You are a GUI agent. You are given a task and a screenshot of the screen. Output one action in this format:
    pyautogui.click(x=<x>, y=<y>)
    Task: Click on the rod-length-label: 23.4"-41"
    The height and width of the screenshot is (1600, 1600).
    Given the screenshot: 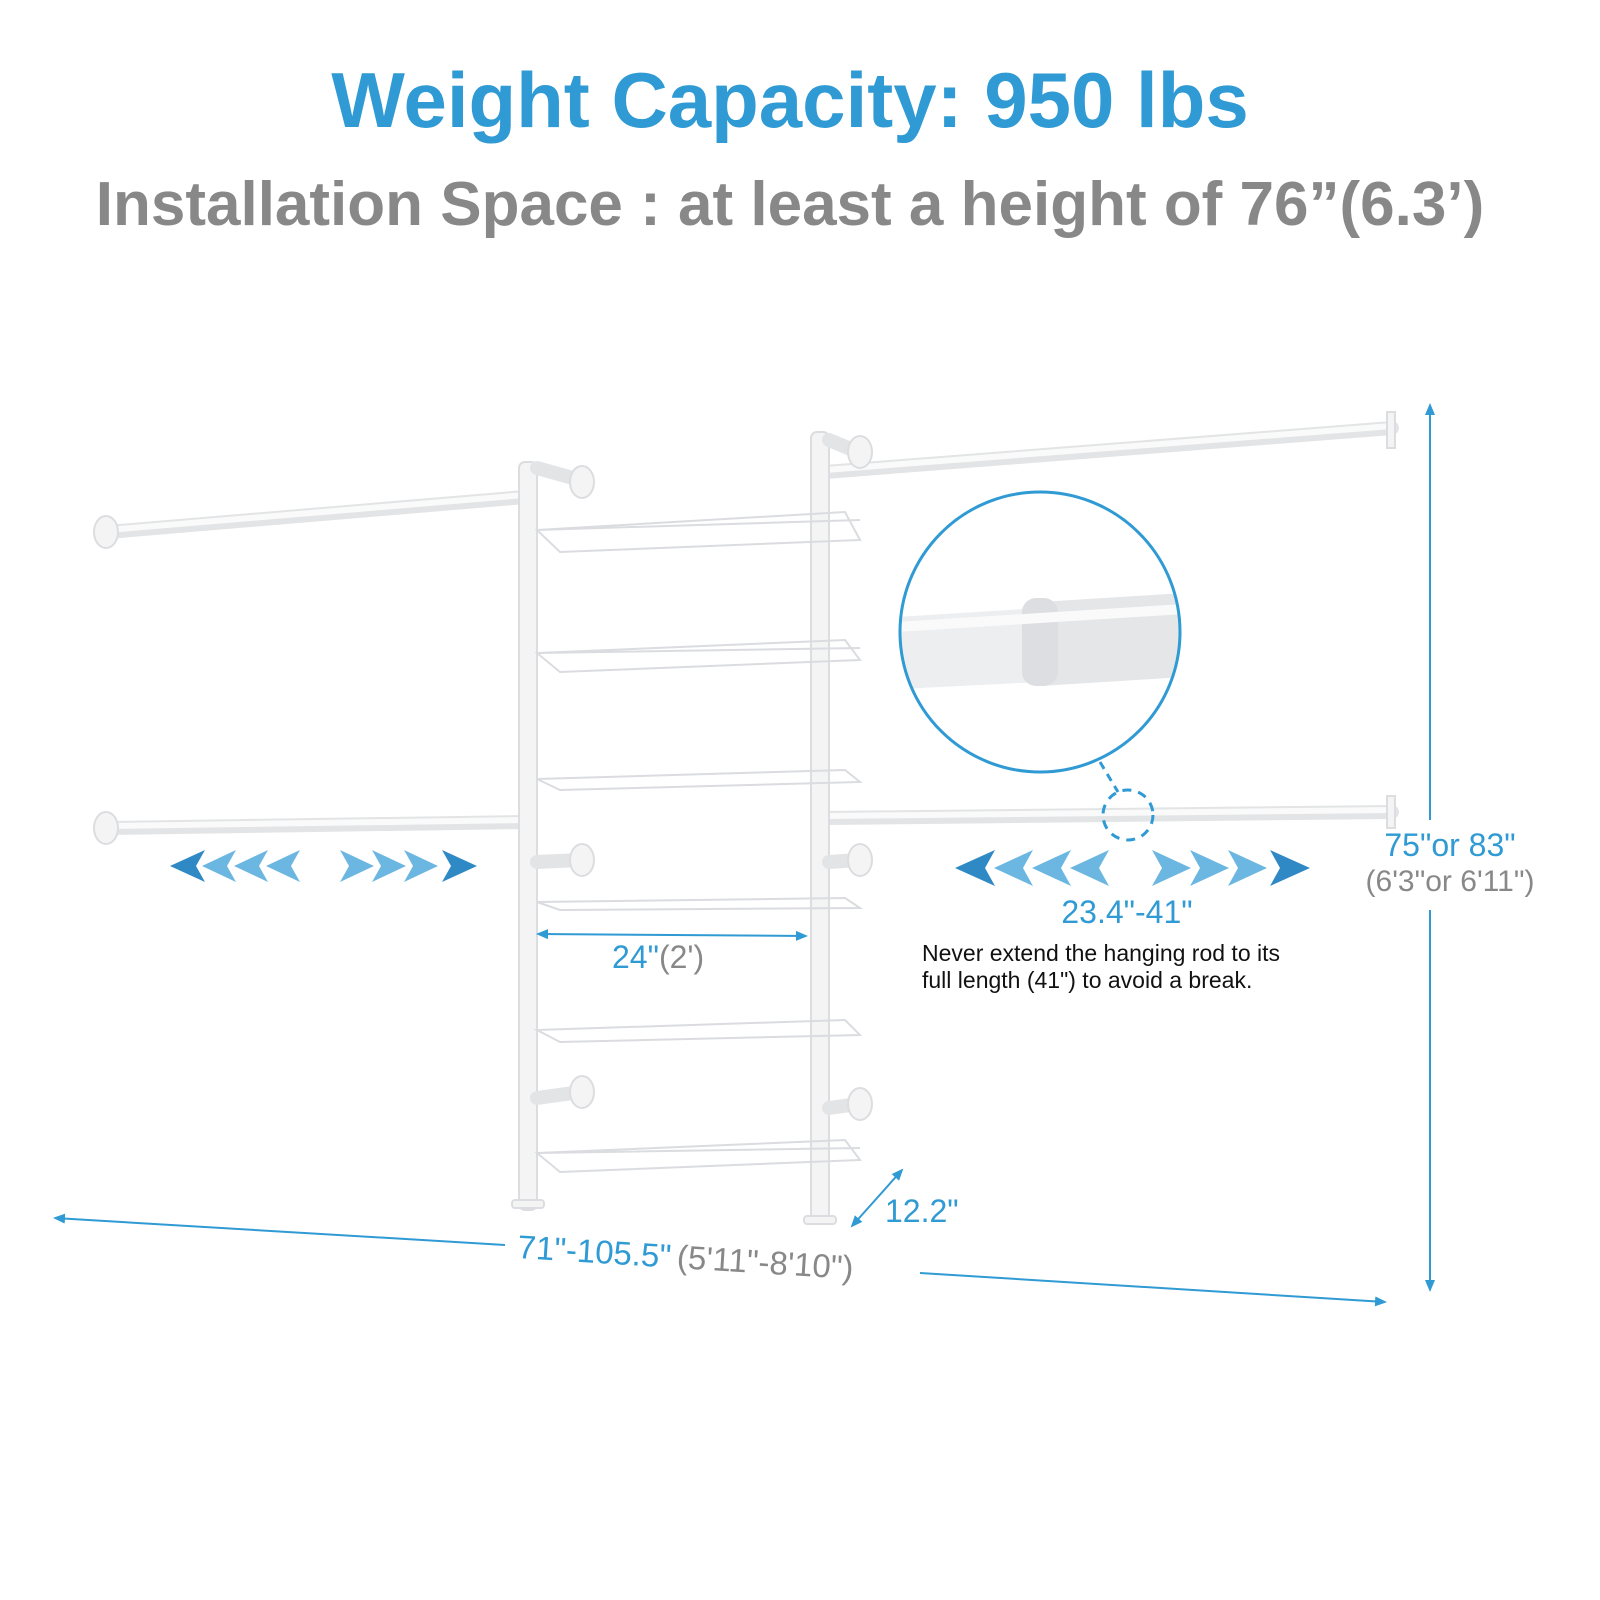 What is the action you would take?
    pyautogui.click(x=1126, y=912)
    